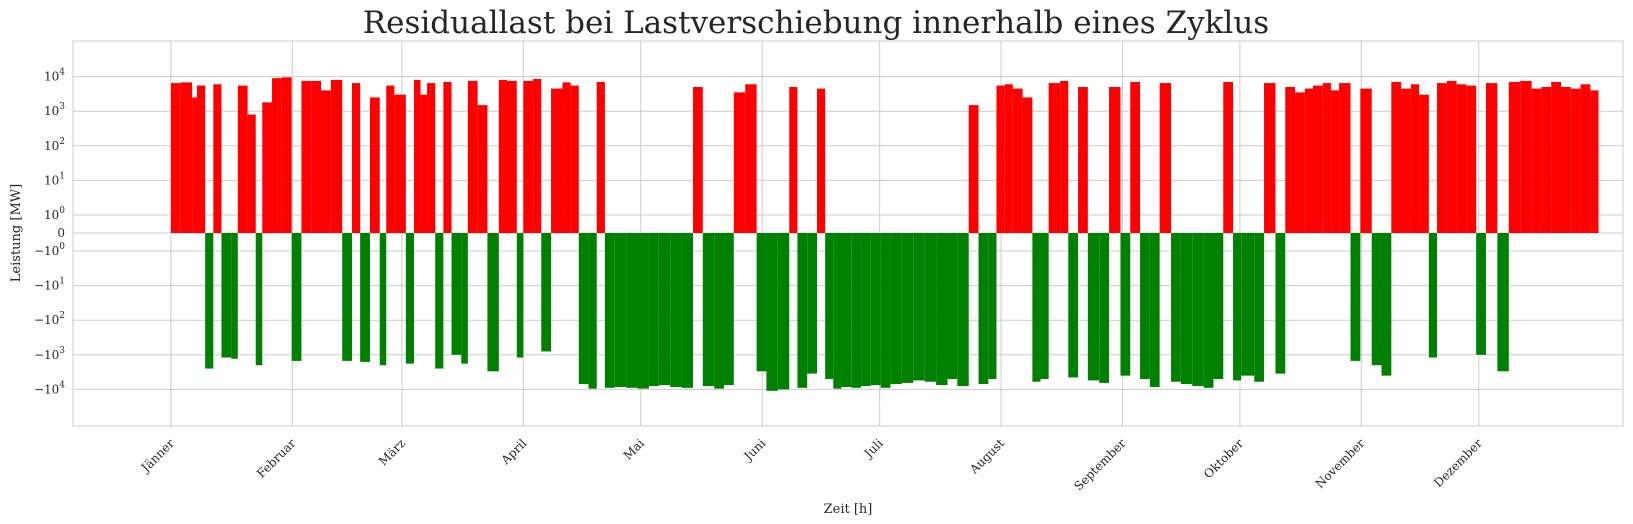 The height and width of the screenshot is (524, 1633). What do you see at coordinates (1223, 458) in the screenshot?
I see `x-tick-label: Oktober` at bounding box center [1223, 458].